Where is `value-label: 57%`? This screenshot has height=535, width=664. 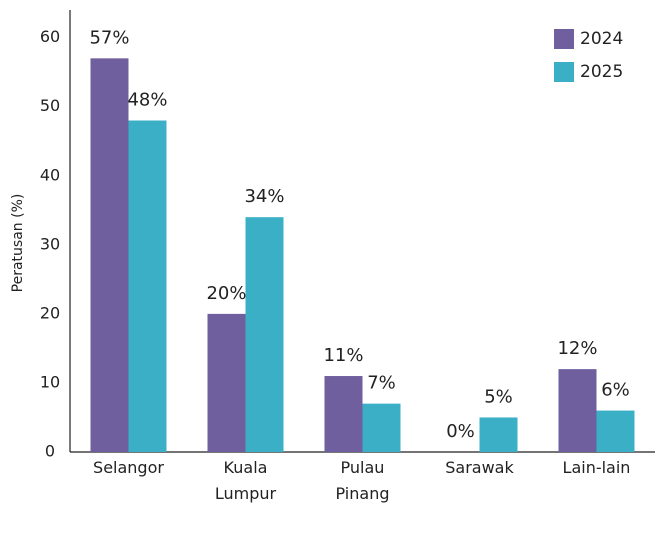
value-label: 57% is located at coordinates (109, 37).